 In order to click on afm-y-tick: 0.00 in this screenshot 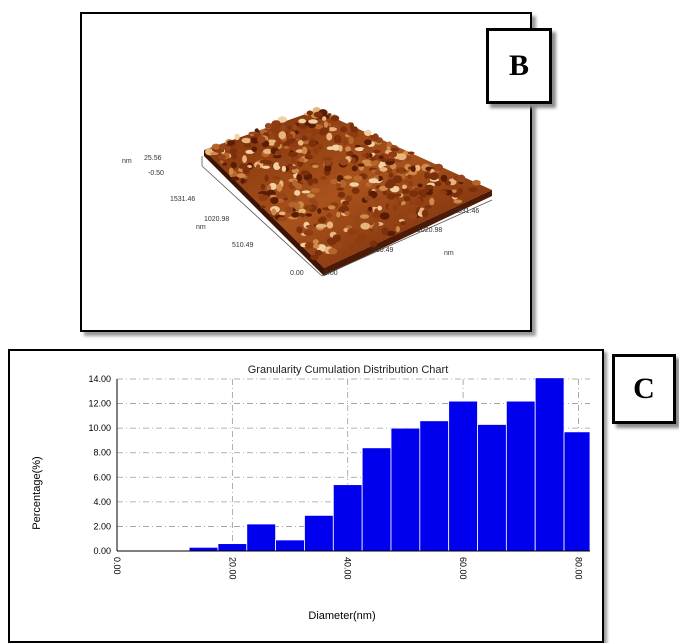, I will do `click(297, 273)`.